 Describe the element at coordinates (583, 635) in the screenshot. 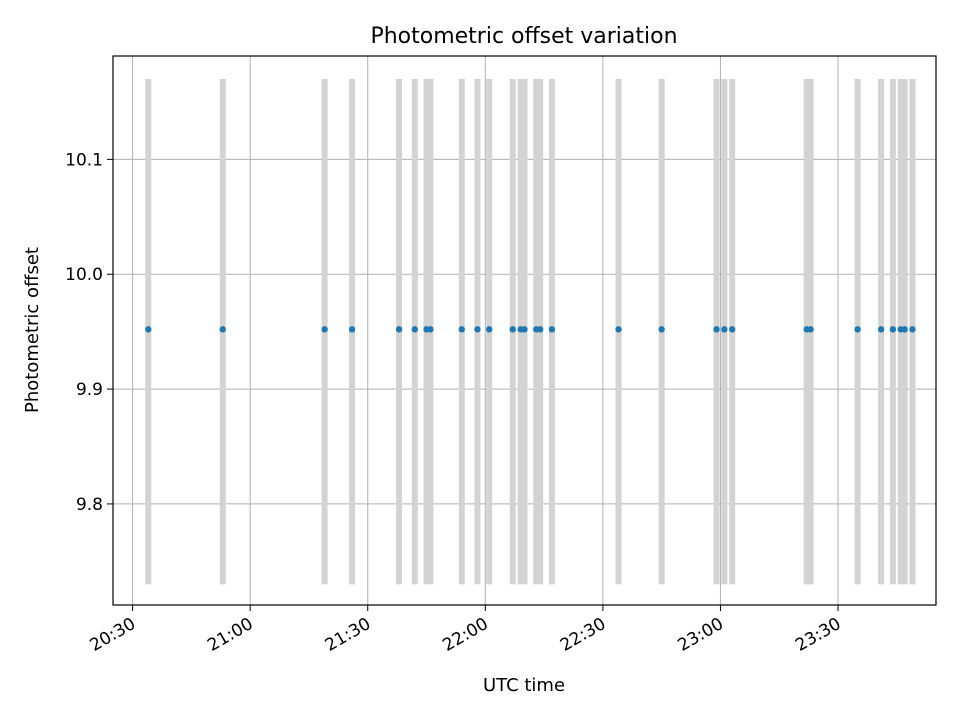

I see `x-tick-label: 22:30` at that location.